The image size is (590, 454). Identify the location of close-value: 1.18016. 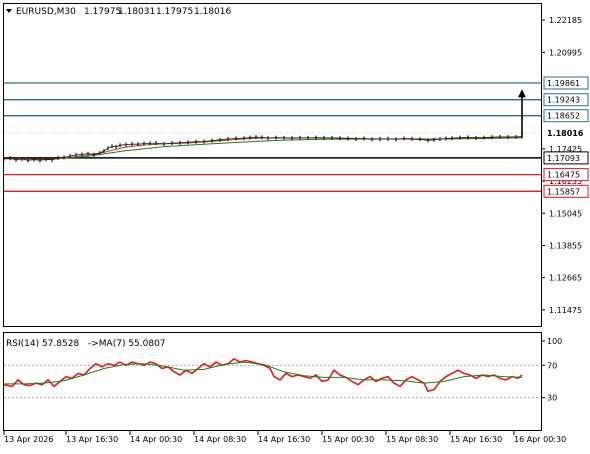
(212, 12).